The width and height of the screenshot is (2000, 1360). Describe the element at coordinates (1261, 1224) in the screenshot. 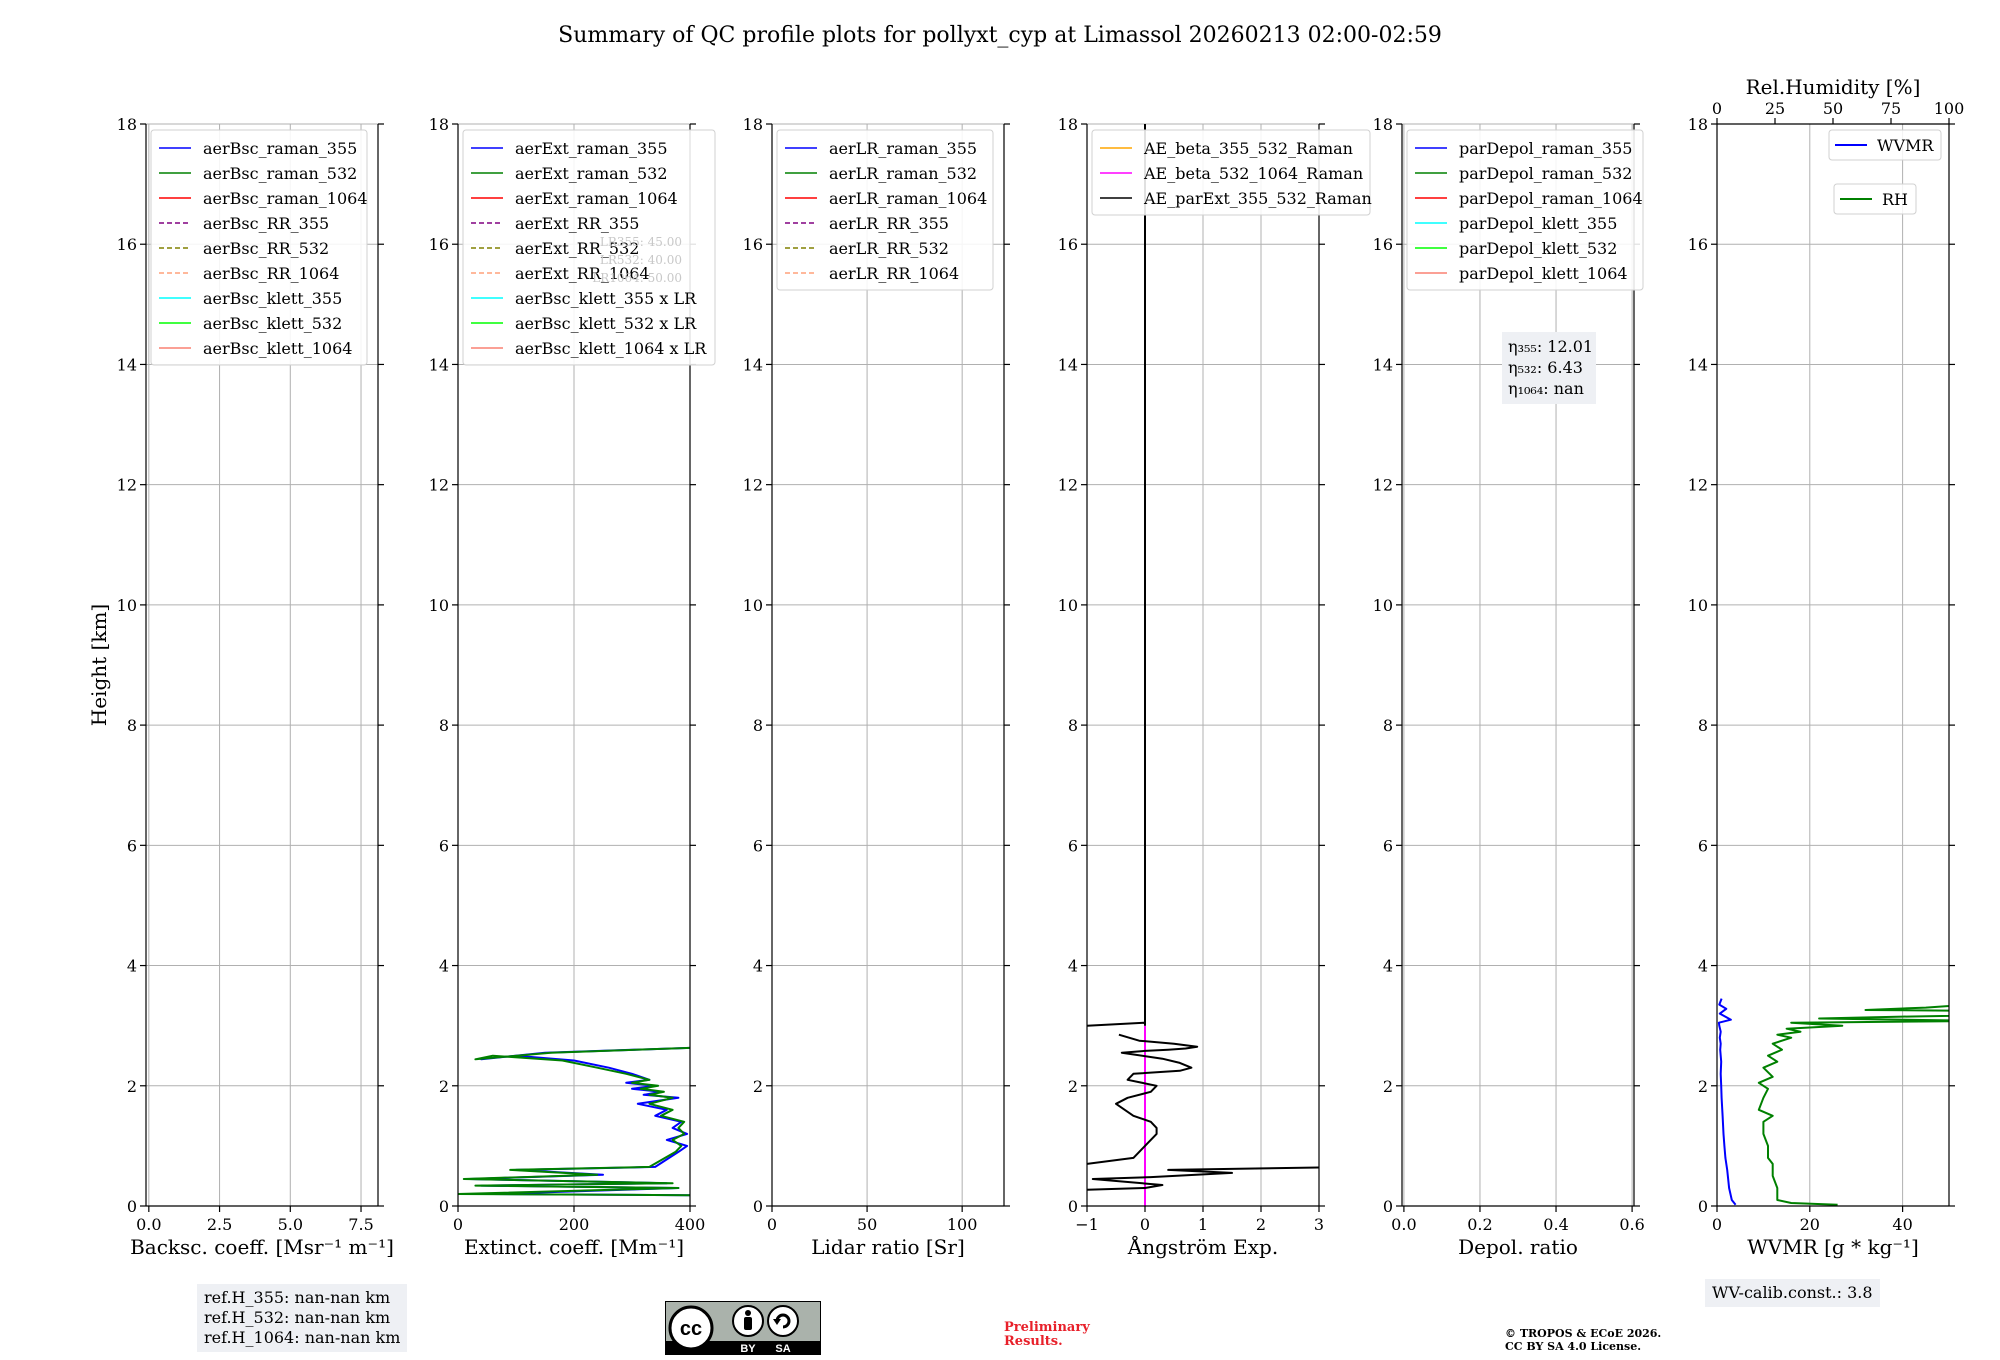

I see `x-tick-label: 2` at that location.